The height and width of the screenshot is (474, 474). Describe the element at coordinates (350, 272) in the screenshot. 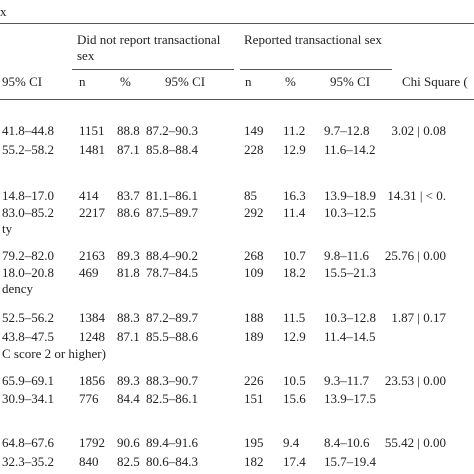

I see `table-cell: 15.5–21.3` at that location.